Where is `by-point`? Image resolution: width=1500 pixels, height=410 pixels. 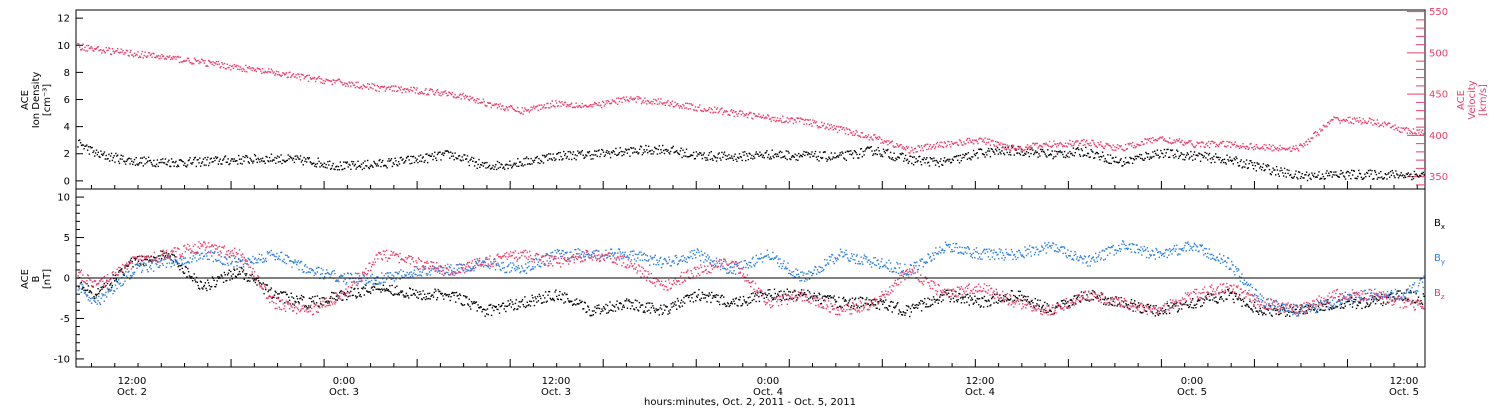 by-point is located at coordinates (107, 288).